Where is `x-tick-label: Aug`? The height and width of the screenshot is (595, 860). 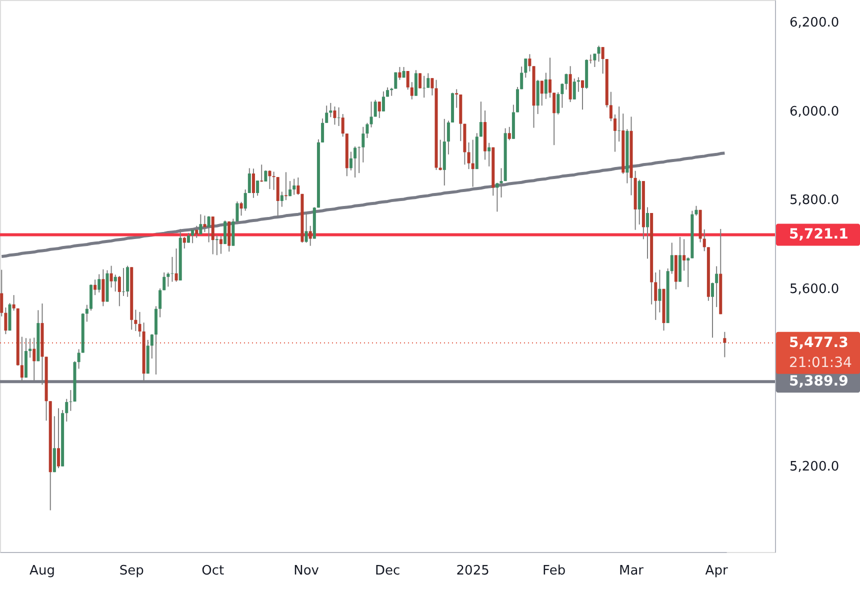
x-tick-label: Aug is located at coordinates (42, 571).